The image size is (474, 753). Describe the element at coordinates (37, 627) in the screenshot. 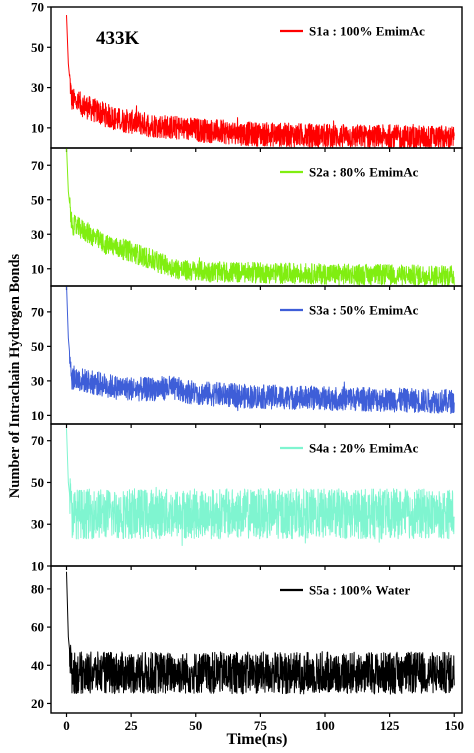

I see `y-tick-label: 60` at that location.